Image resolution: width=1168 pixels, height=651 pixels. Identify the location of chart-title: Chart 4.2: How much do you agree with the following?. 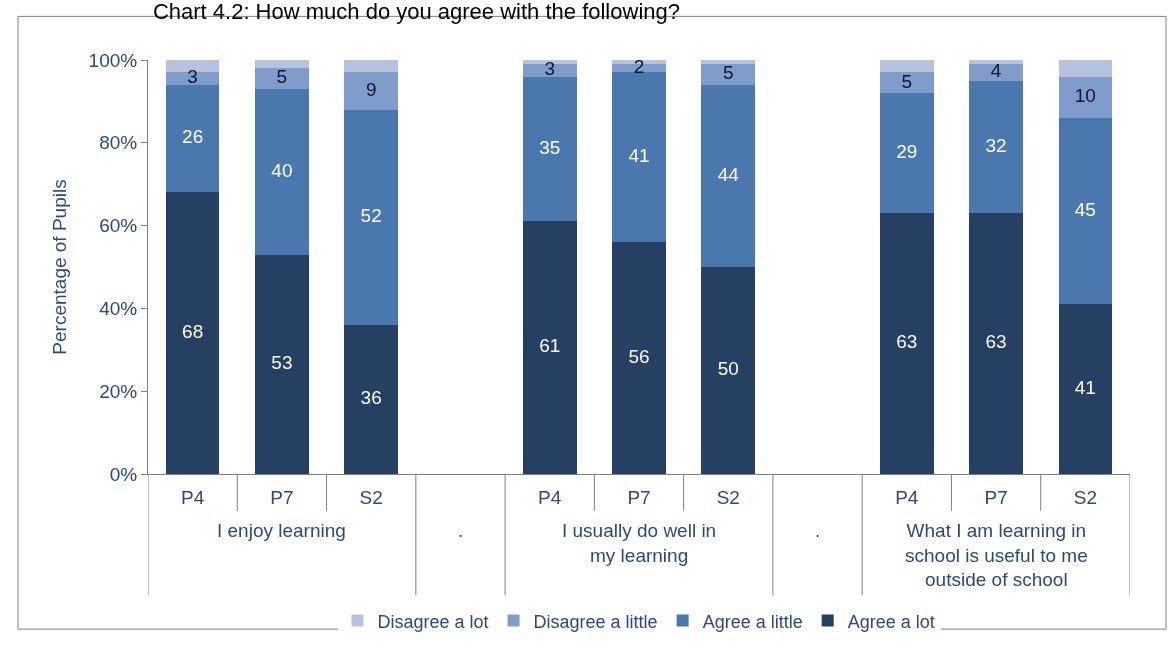
(416, 12).